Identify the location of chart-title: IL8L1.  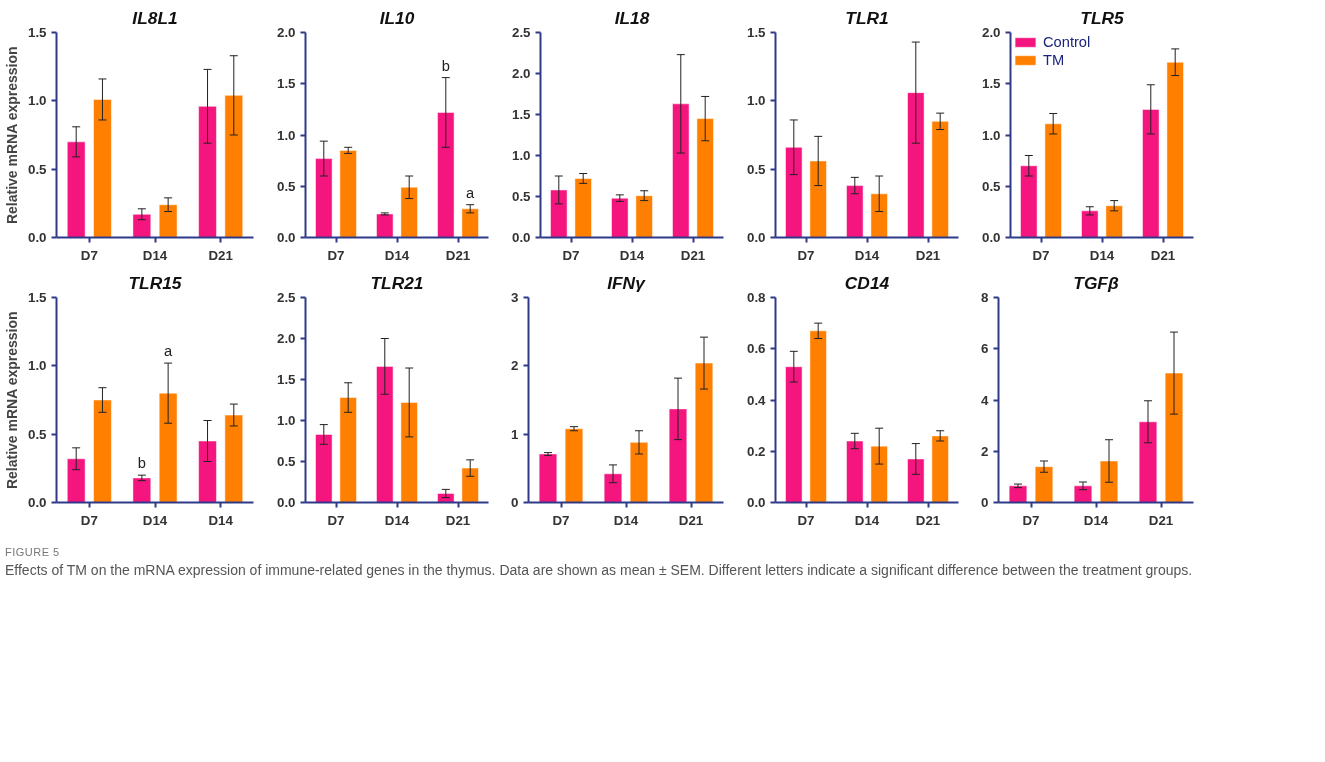
(155, 17).